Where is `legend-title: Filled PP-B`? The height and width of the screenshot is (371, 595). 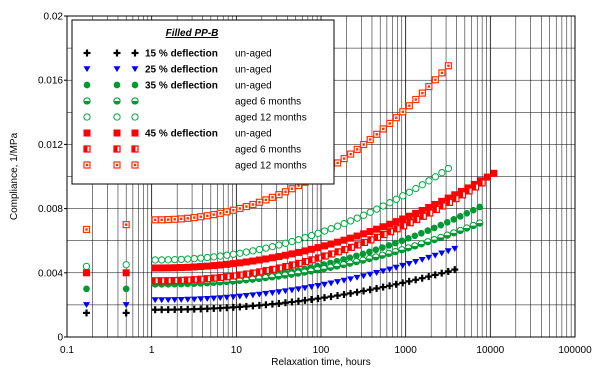
legend-title: Filled PP-B is located at coordinates (192, 33).